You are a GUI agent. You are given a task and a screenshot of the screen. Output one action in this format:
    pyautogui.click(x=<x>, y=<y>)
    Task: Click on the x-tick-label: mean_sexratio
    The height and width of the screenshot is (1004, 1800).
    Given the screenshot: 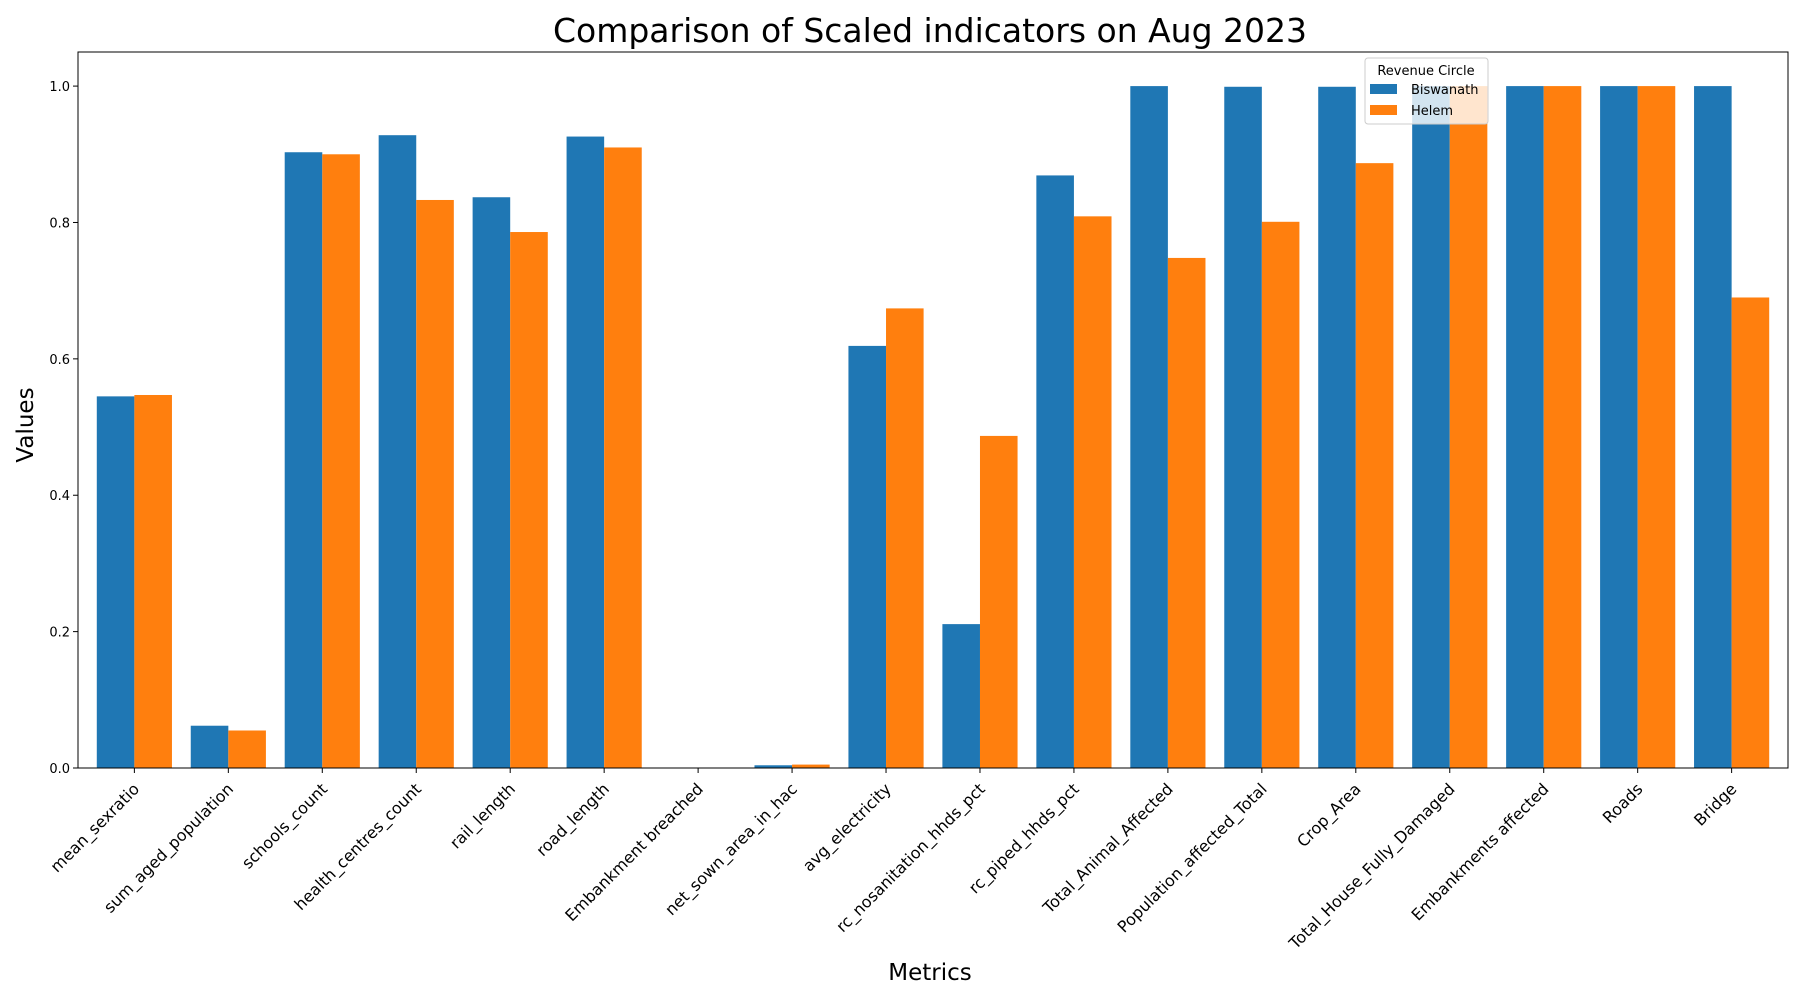 What is the action you would take?
    pyautogui.click(x=95, y=827)
    